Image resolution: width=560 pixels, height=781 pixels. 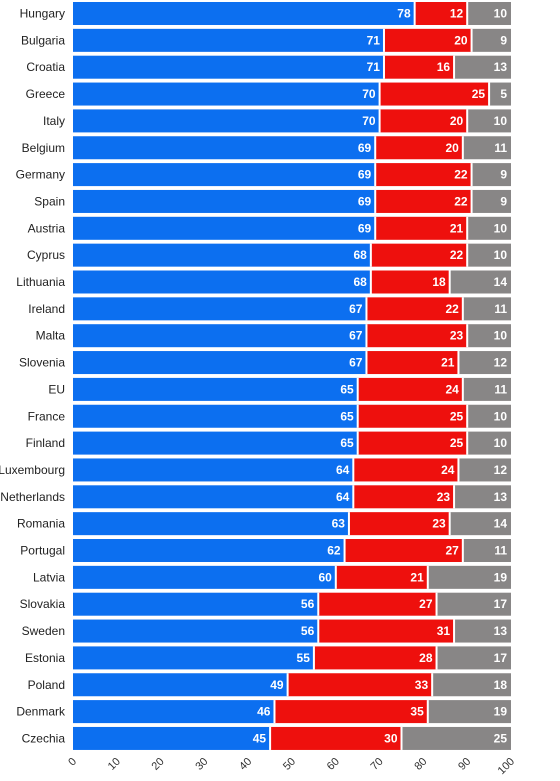 I want to click on value-label: 55, so click(x=304, y=658).